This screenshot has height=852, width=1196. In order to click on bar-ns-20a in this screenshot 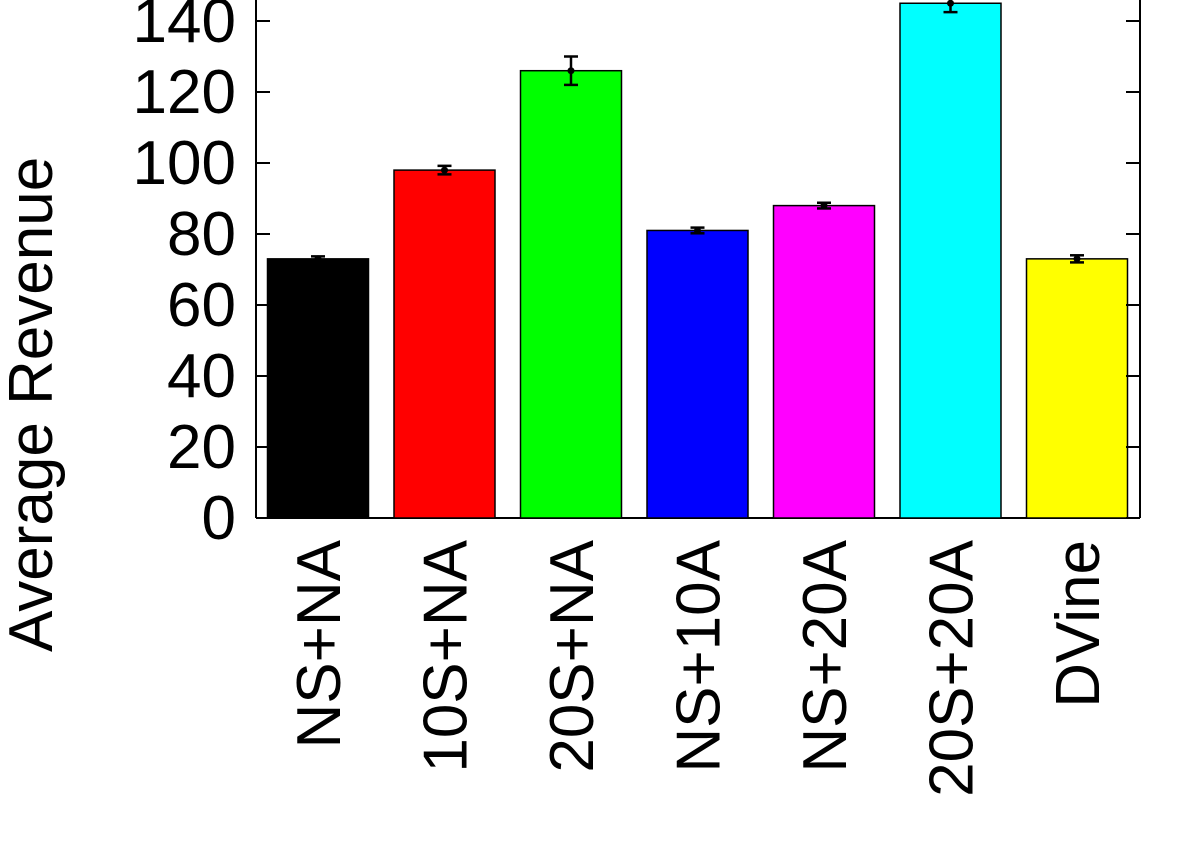, I will do `click(824, 361)`.